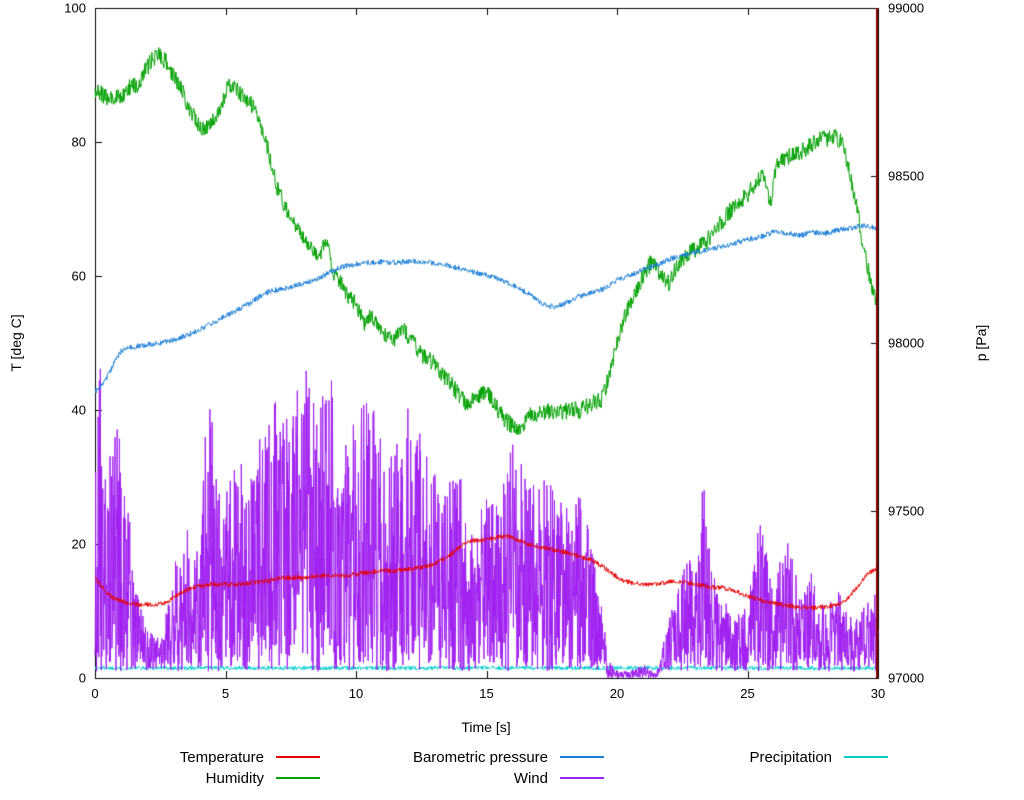 This screenshot has height=800, width=1024. Describe the element at coordinates (530, 778) in the screenshot. I see `legend-label-wind: Wind` at that location.